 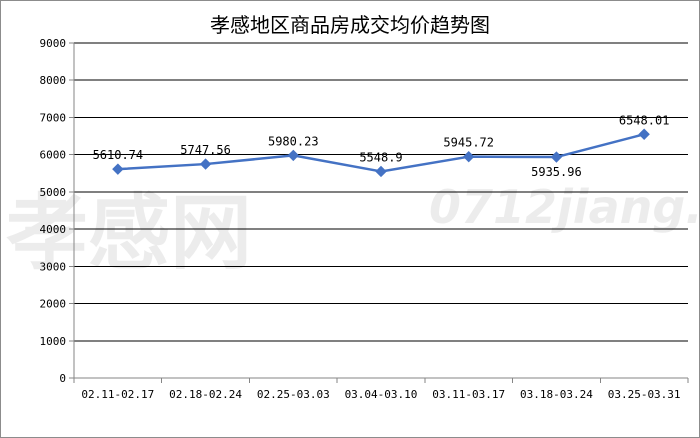 What do you see at coordinates (644, 120) in the screenshot?
I see `data-label: 6548.01` at bounding box center [644, 120].